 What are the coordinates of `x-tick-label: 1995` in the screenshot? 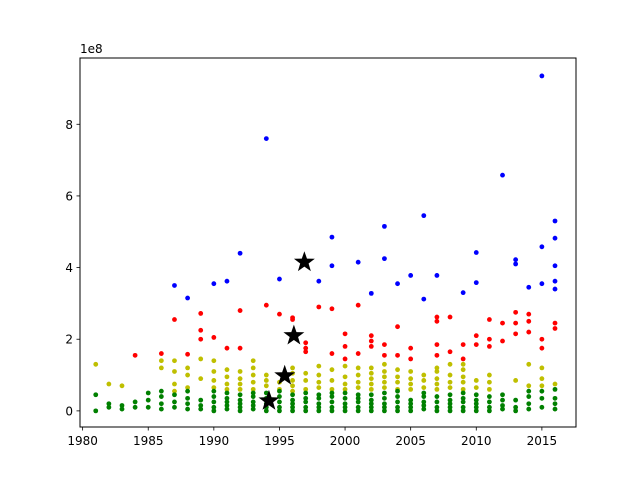 It's located at (279, 441).